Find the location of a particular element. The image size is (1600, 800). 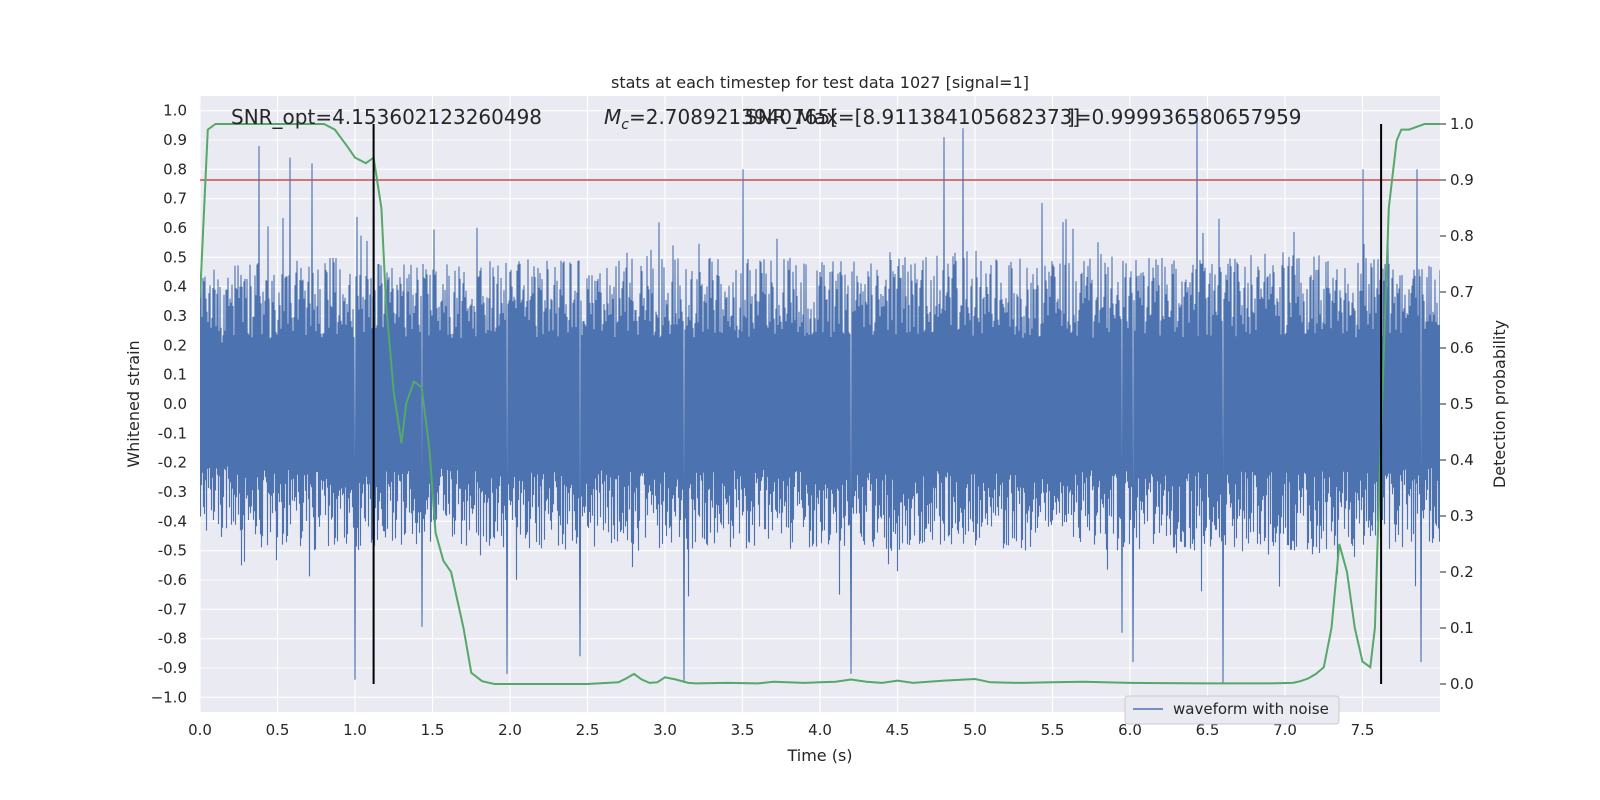

x-tick-label: 2.5 is located at coordinates (588, 730).